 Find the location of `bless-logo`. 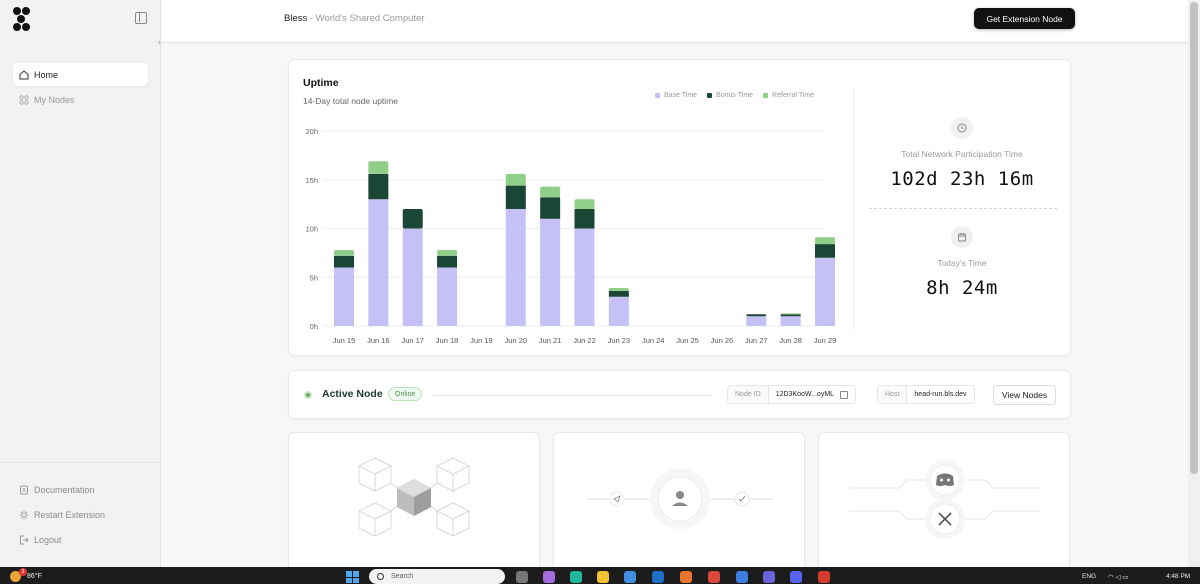

bless-logo is located at coordinates (23, 19).